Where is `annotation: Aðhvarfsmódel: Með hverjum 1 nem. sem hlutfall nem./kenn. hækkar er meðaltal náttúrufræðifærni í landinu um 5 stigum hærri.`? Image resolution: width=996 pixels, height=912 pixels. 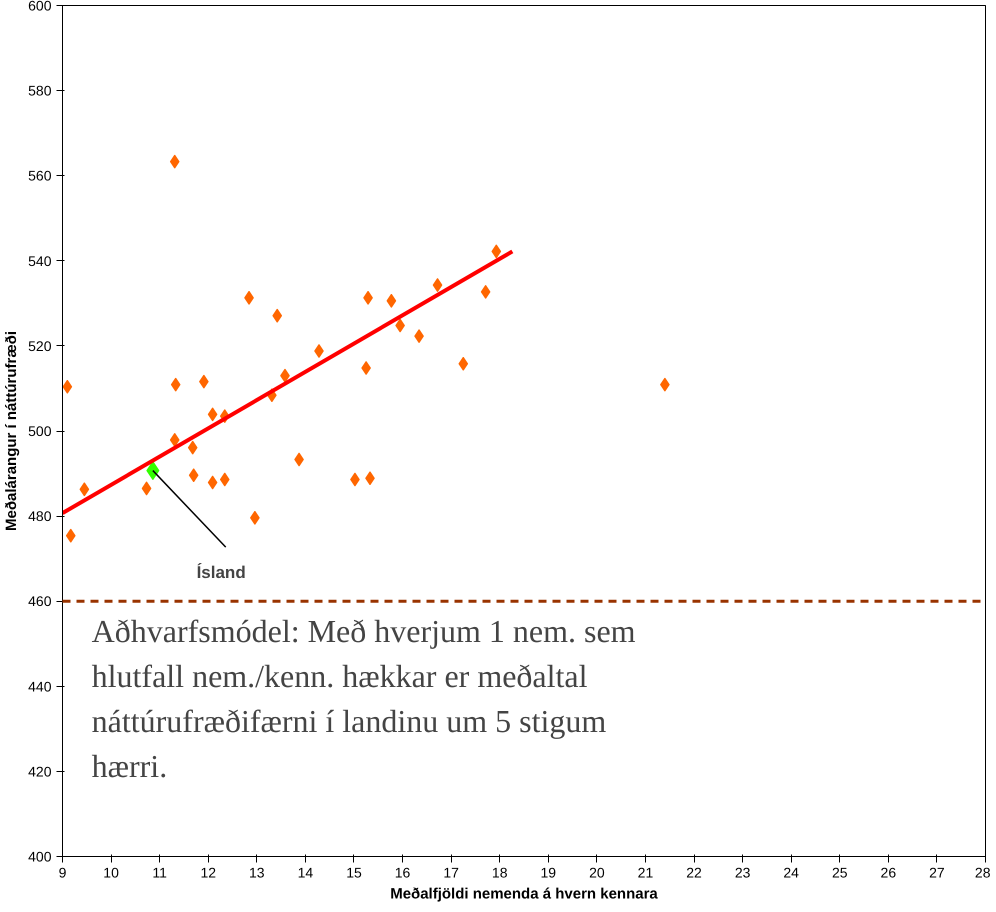 annotation: Aðhvarfsmódel: Með hverjum 1 nem. sem hlutfall nem./kenn. hækkar er meðaltal náttúrufræðifærni í landinu um 5 stigum hærri. is located at coordinates (364, 698).